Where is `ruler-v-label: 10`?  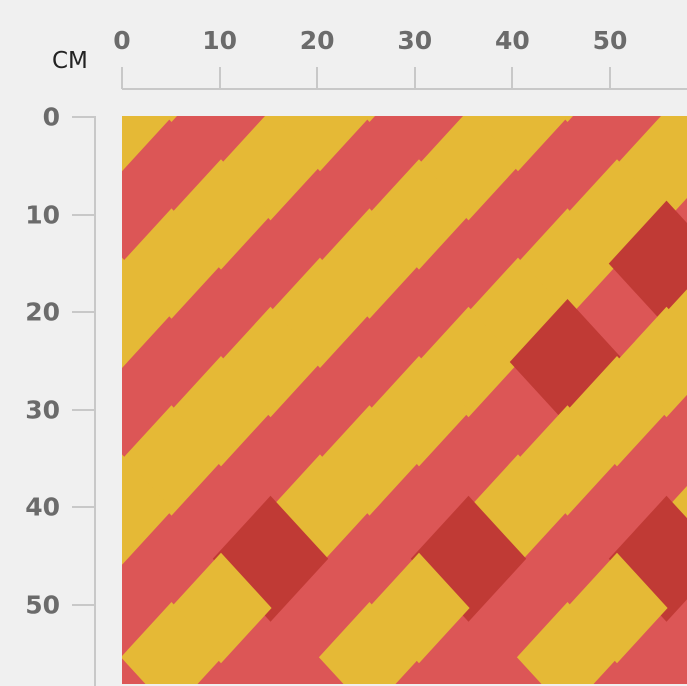 ruler-v-label: 10 is located at coordinates (42, 215).